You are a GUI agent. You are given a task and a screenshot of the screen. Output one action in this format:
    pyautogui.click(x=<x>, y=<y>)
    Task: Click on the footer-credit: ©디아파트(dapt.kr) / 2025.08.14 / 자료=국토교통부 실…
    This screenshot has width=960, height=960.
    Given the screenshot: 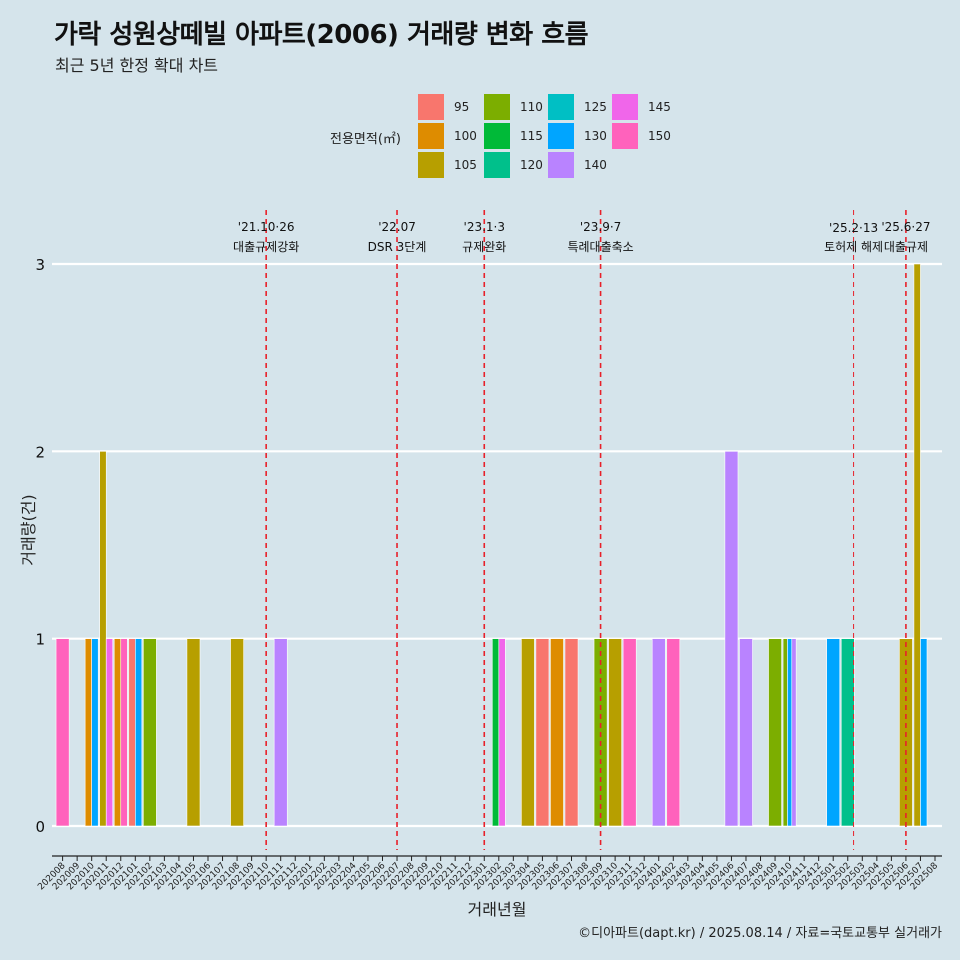 What is the action you would take?
    pyautogui.click(x=760, y=933)
    